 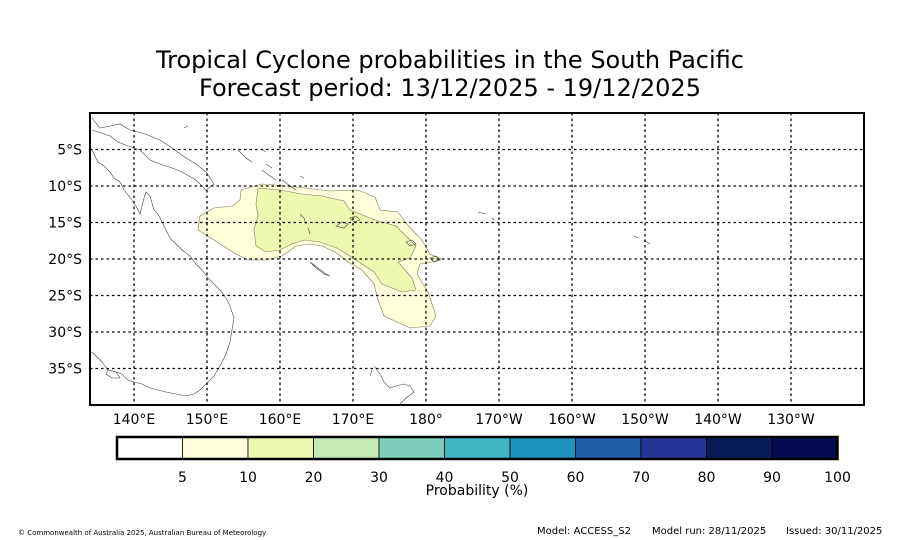 I want to click on issued-date: Issued: 30/11/2025, so click(x=834, y=531).